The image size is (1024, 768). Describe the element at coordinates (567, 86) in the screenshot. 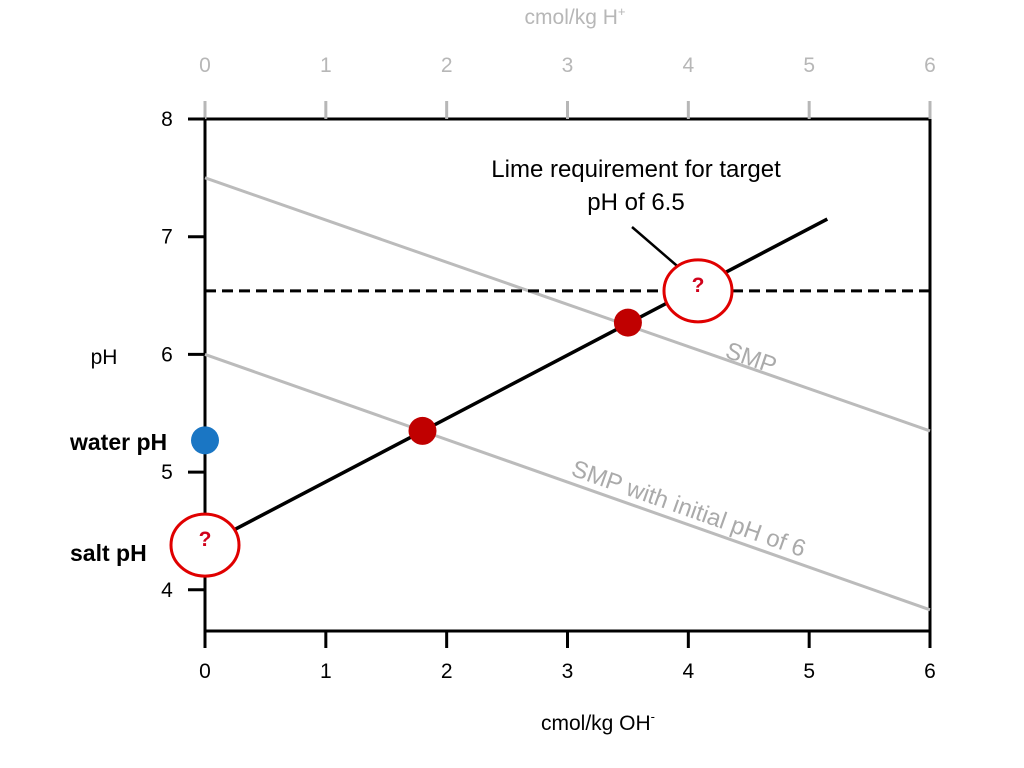

I see `top-axis-ticks: 0 1 2 3 4 5 6` at that location.